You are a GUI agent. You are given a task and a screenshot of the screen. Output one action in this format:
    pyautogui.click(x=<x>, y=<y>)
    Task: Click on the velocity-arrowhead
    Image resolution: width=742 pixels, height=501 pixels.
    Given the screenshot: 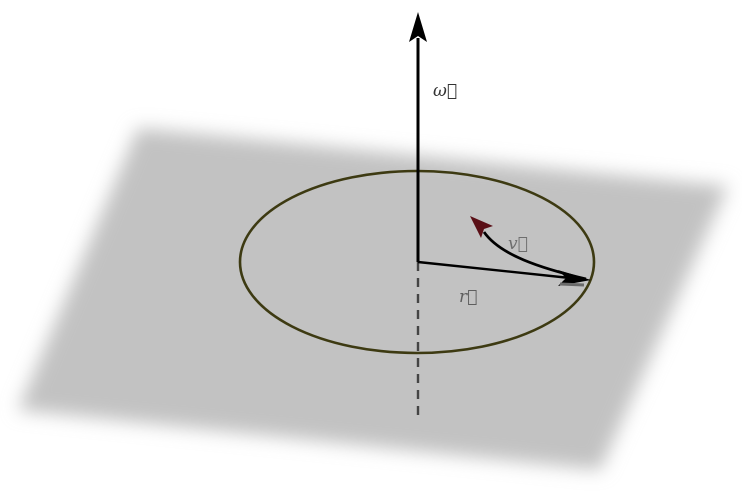 What is the action you would take?
    pyautogui.click(x=481, y=227)
    